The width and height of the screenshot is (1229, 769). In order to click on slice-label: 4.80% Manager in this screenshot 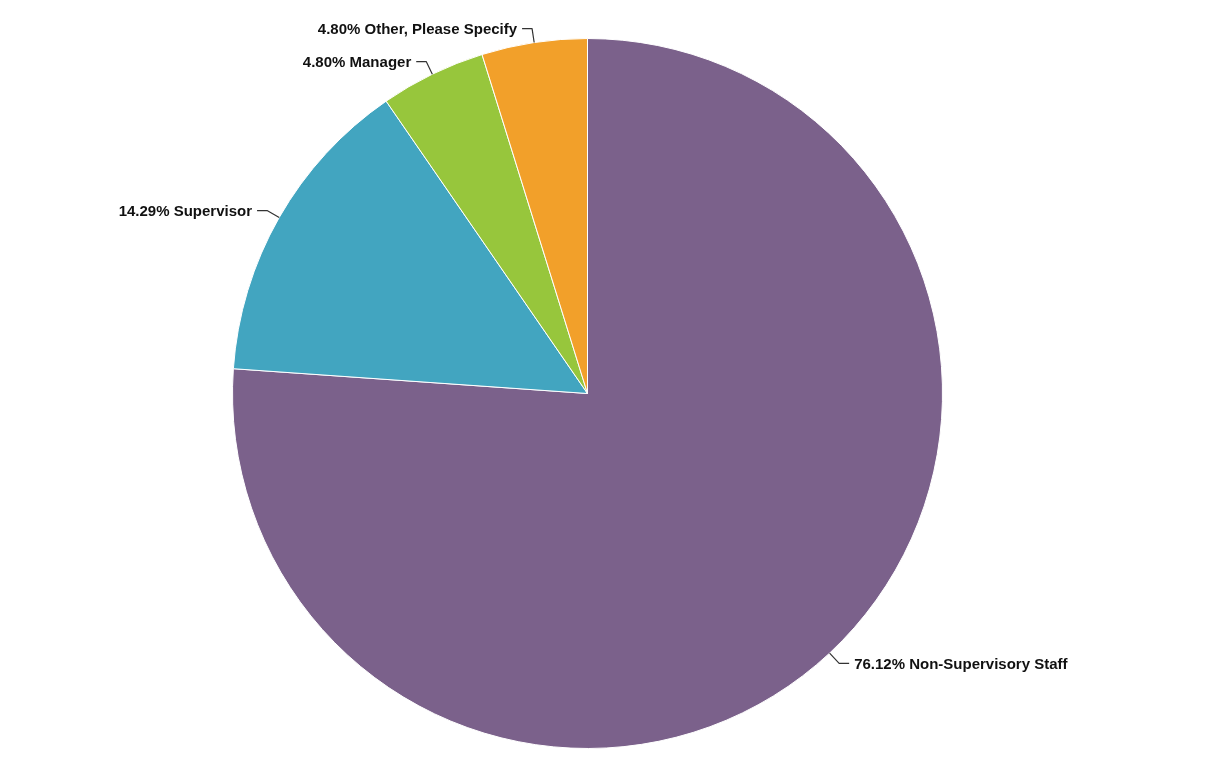, I will do `click(357, 62)`.